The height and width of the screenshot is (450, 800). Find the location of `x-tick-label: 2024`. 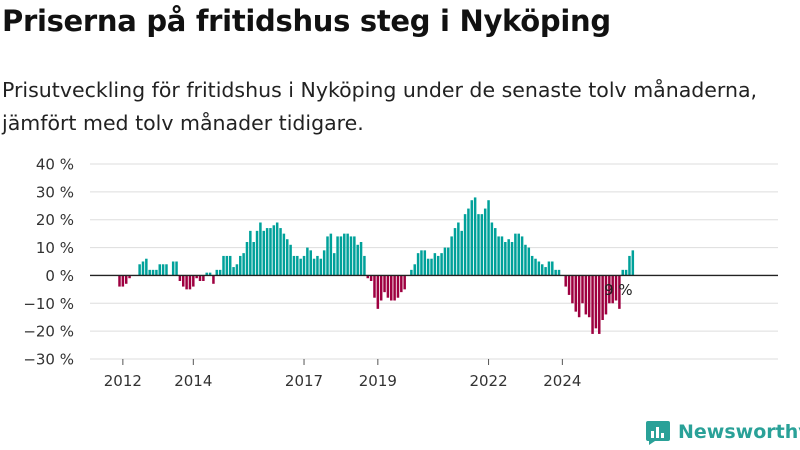

x-tick-label: 2024 is located at coordinates (562, 381).